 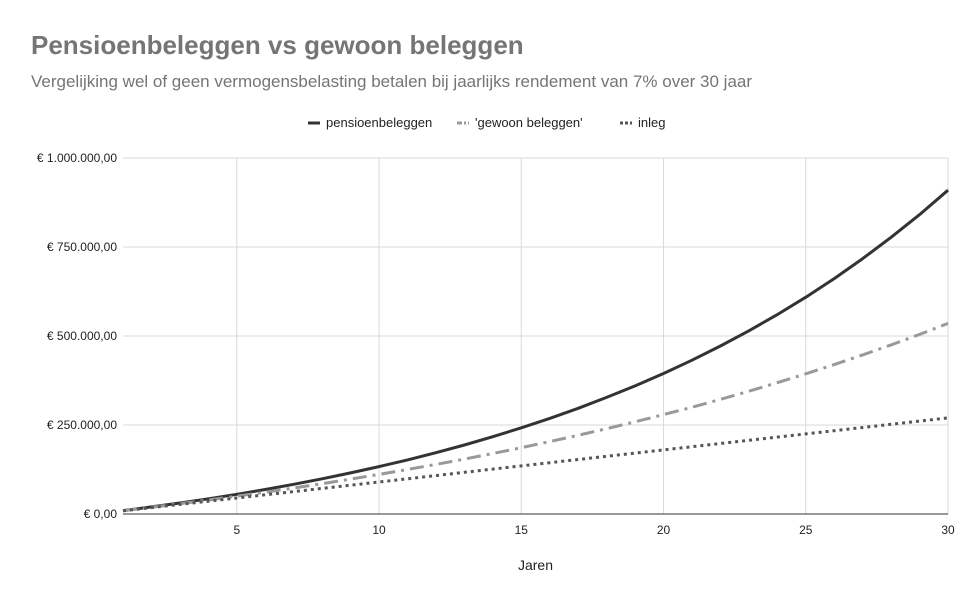 What do you see at coordinates (535, 565) in the screenshot?
I see `x-axis-label: Jaren` at bounding box center [535, 565].